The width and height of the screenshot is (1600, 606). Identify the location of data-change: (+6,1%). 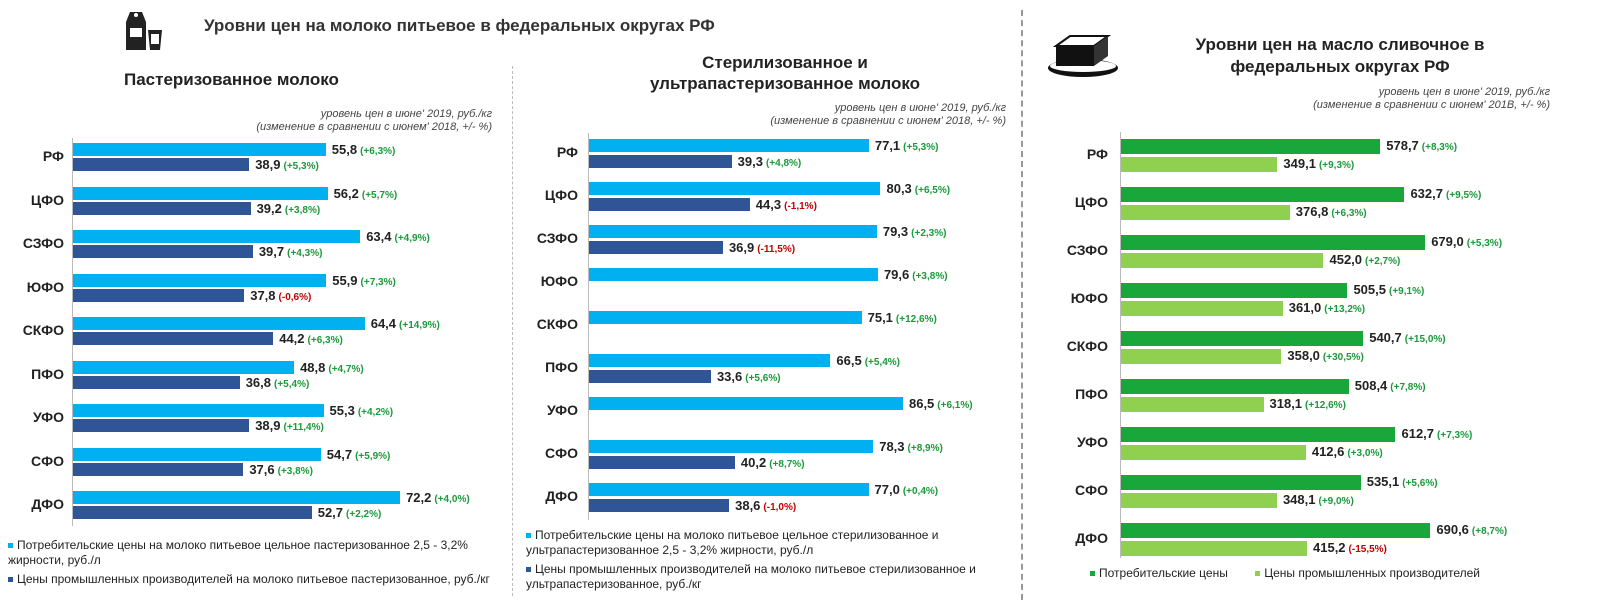
(955, 405).